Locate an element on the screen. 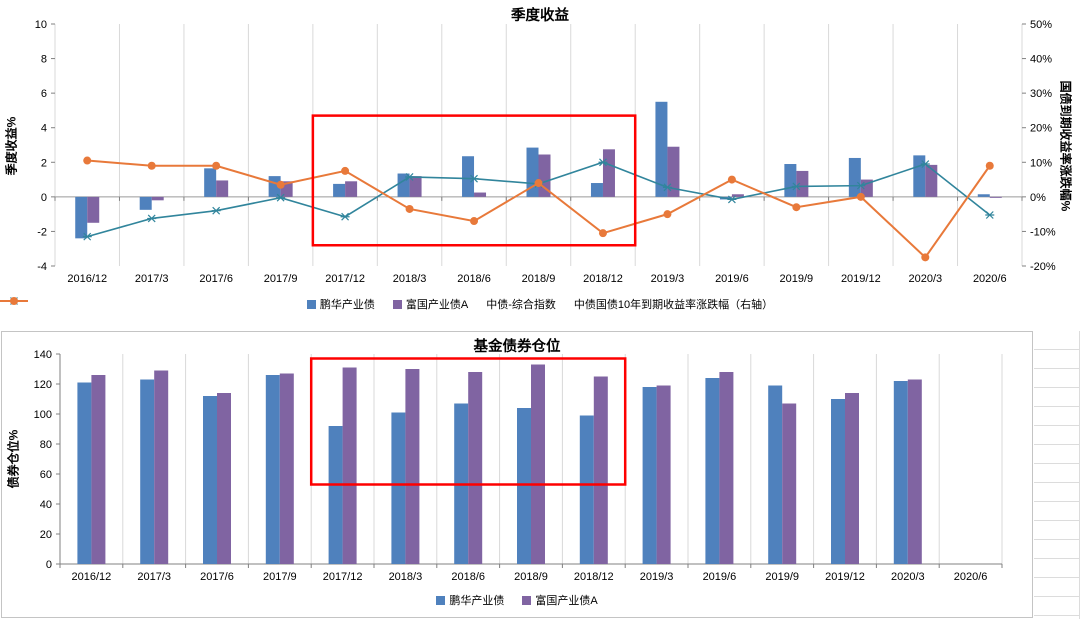 This screenshot has height=619, width=1080. x-tick-label: 2018/6 is located at coordinates (468, 577).